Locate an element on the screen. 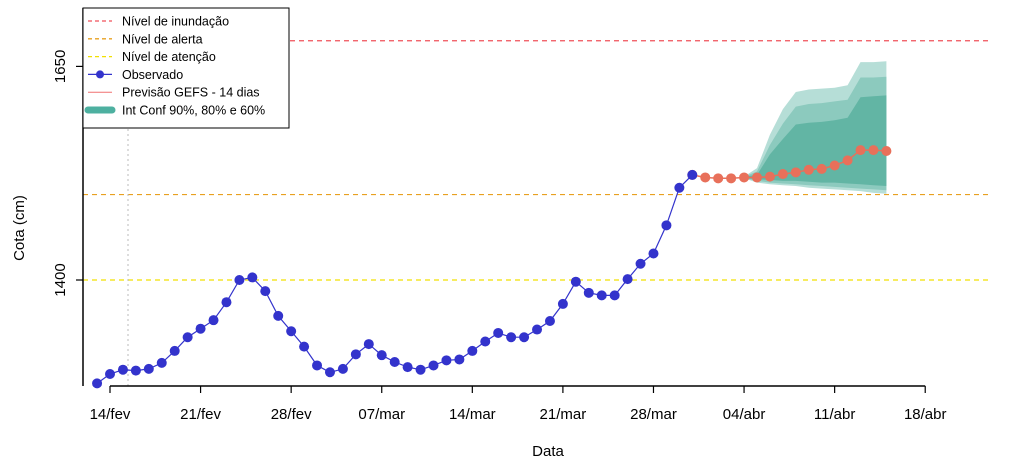 Image resolution: width=1016 pixels, height=460 pixels. legend-label: Previsão GEFS - 14 dias is located at coordinates (191, 93).